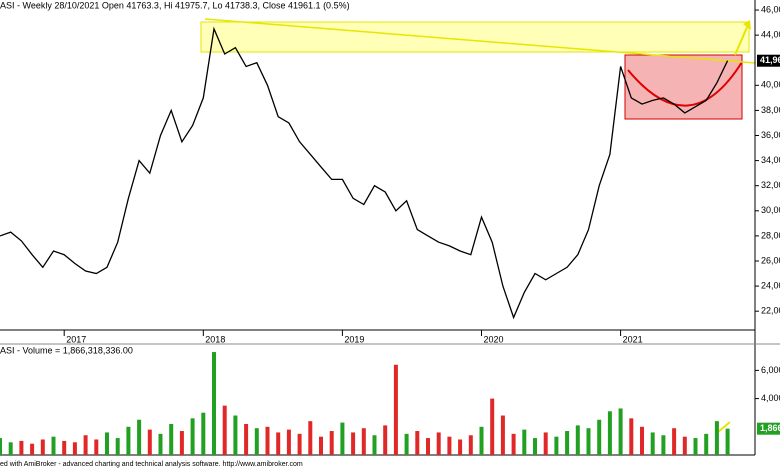  I want to click on x-tick-label: 2017, so click(76, 339).